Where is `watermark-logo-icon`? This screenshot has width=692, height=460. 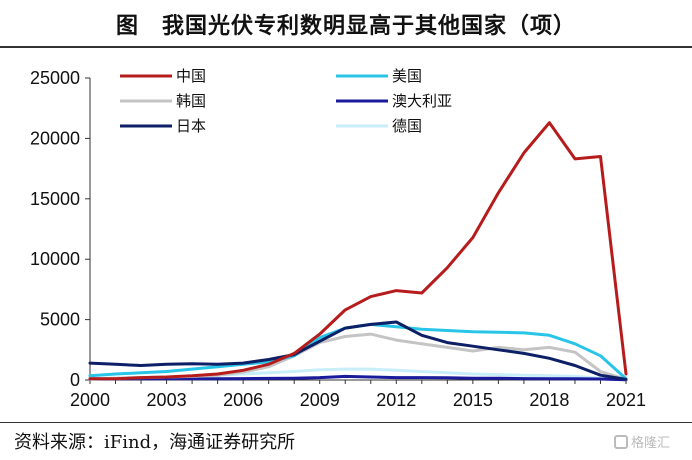
watermark-logo-icon is located at coordinates (621, 441).